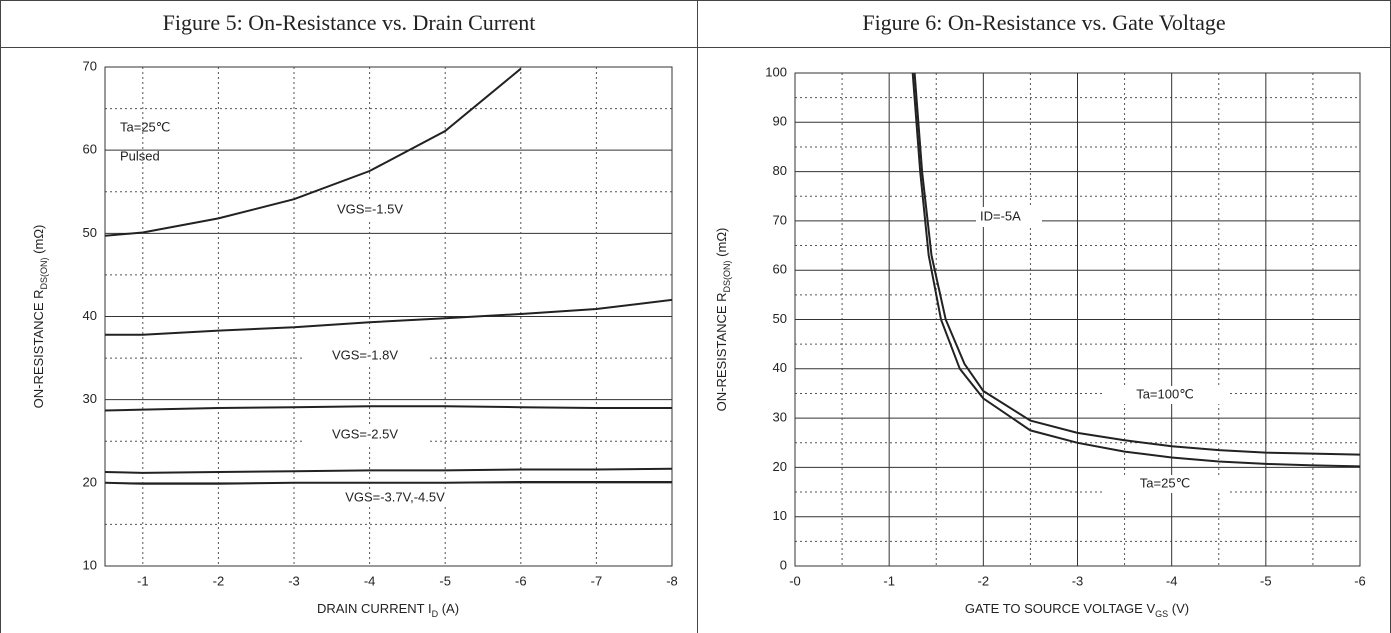  I want to click on x-axis-title: DRAIN CURRENT ID (A), so click(388, 610).